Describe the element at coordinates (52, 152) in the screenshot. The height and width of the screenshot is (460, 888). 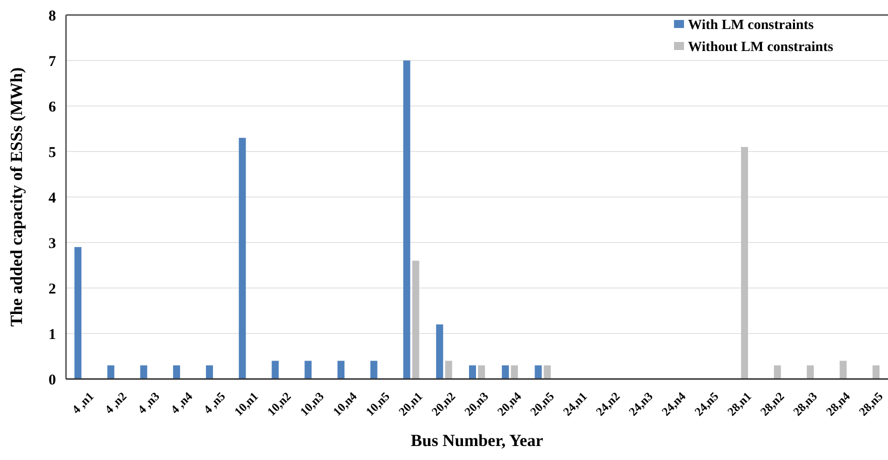
I see `y-tick-label: 5` at that location.